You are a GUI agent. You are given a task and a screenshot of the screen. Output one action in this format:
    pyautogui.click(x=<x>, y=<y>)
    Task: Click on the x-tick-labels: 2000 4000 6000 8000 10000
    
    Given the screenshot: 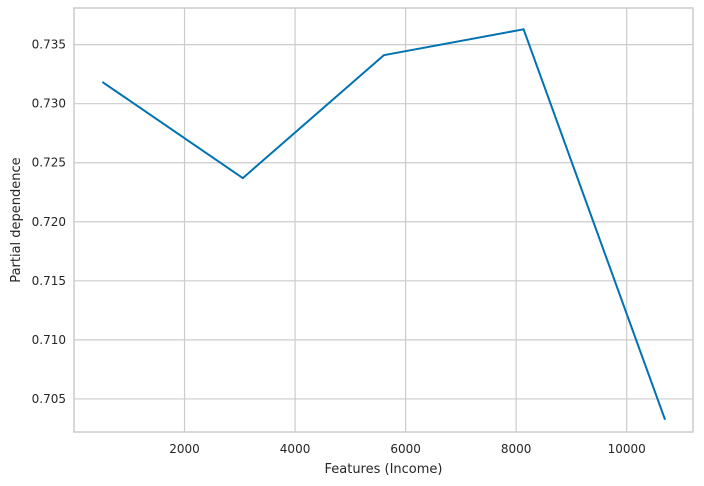 What is the action you would take?
    pyautogui.click(x=407, y=449)
    